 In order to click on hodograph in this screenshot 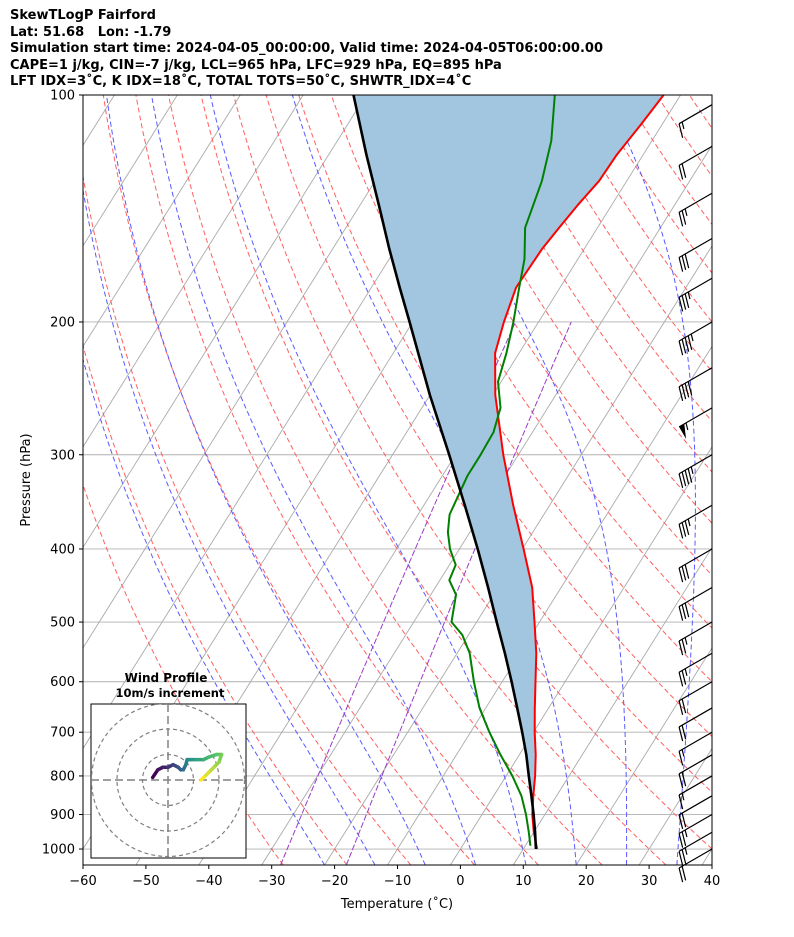, I will do `click(168, 781)`.